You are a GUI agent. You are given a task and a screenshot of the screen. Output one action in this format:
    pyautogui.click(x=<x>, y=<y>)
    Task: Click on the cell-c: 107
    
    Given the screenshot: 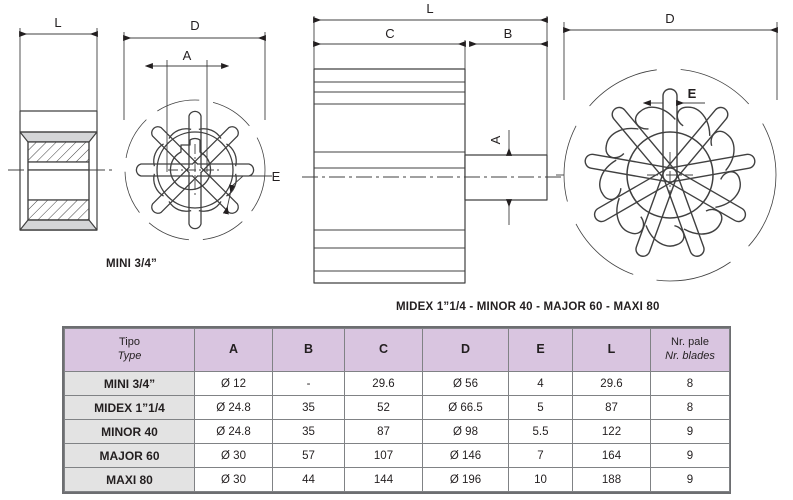 What is the action you would take?
    pyautogui.click(x=383, y=455)
    